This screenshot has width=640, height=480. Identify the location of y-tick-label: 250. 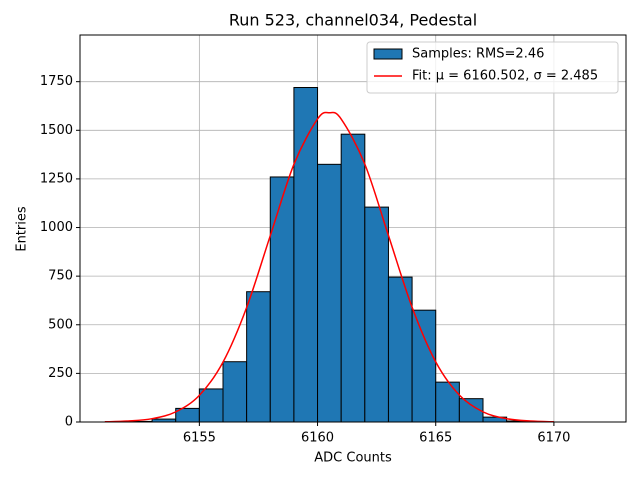
(60, 373).